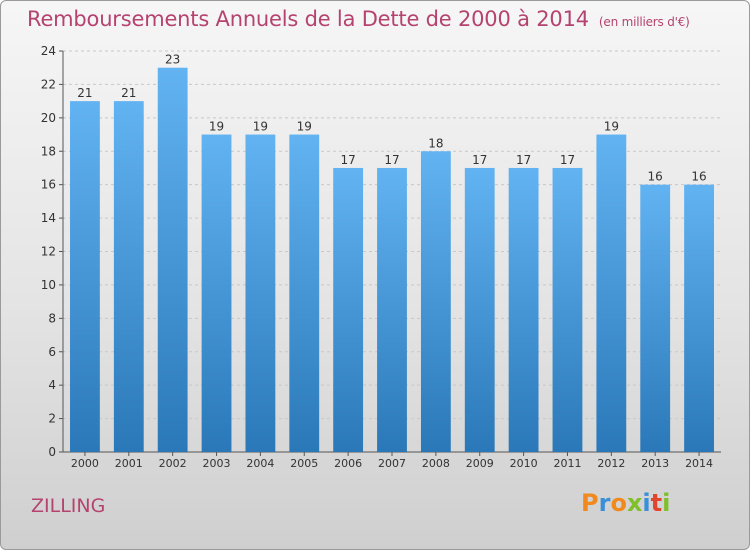 This screenshot has height=550, width=750. What do you see at coordinates (655, 463) in the screenshot?
I see `x-tick-label-2013: 2013` at bounding box center [655, 463].